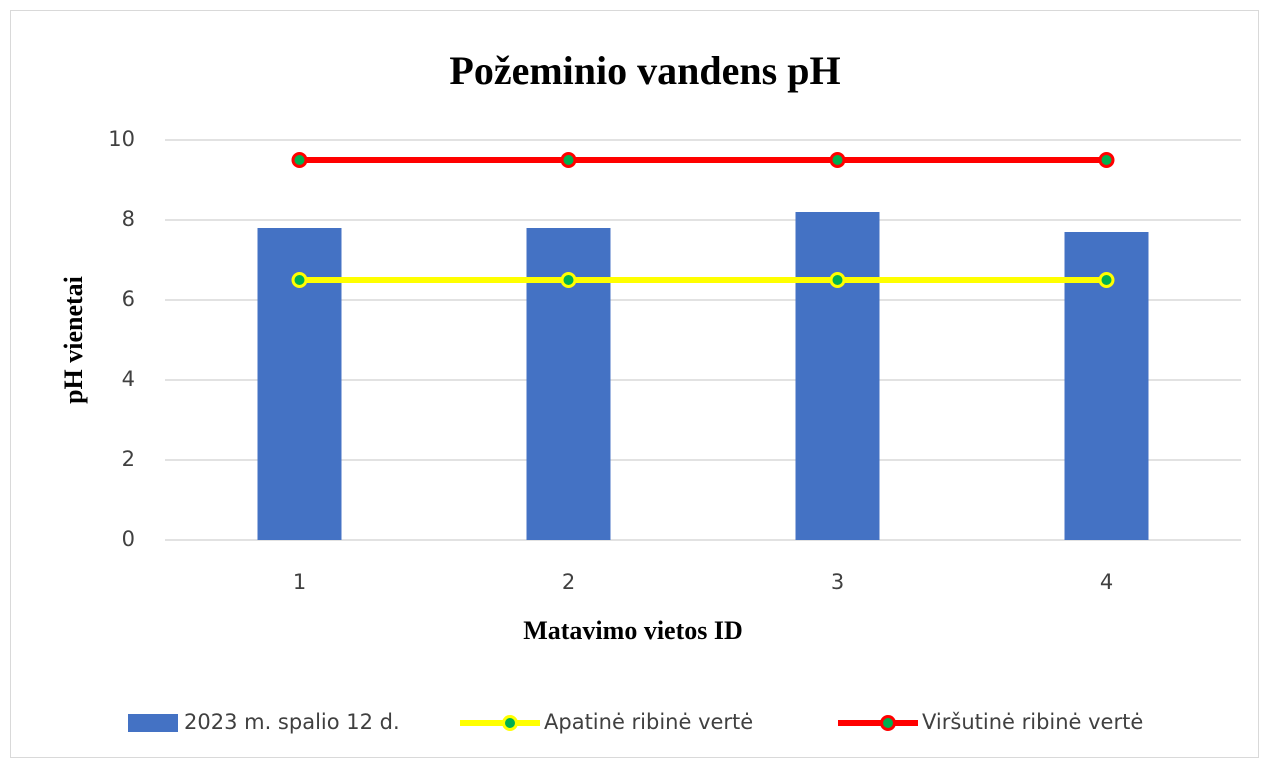  I want to click on x-axis-label: Matavimo vietos ID, so click(633, 630).